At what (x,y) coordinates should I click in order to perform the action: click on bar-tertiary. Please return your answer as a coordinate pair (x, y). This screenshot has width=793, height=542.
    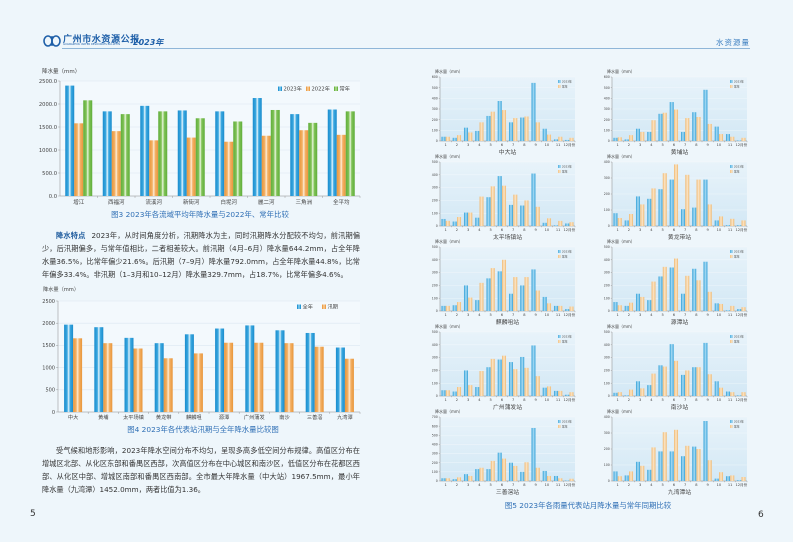
    Looking at the image, I should click on (88, 148).